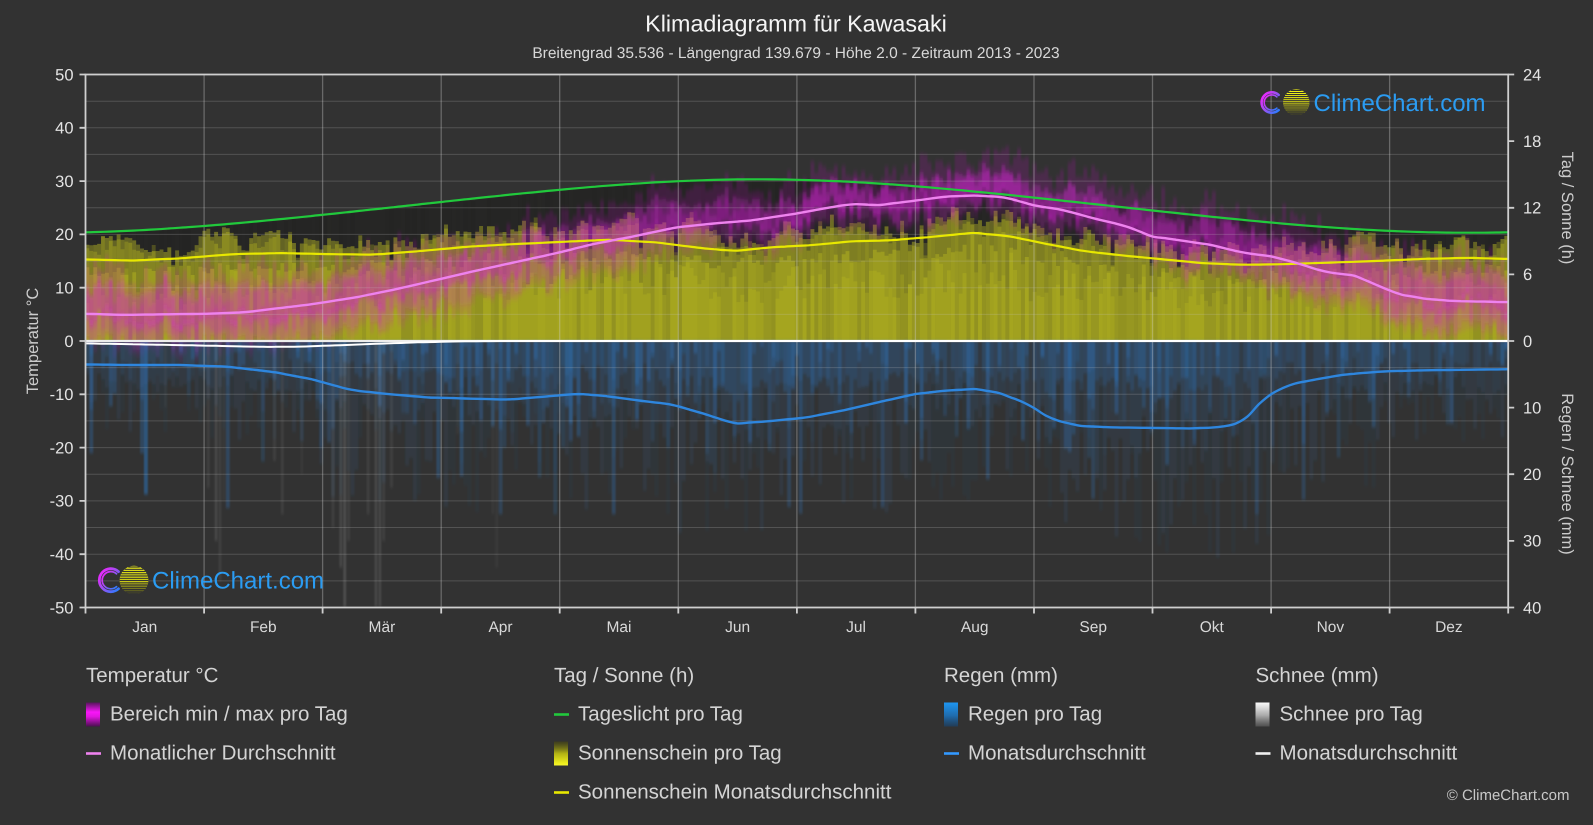 Image resolution: width=1593 pixels, height=825 pixels. I want to click on svg-text: -10, so click(62, 395).